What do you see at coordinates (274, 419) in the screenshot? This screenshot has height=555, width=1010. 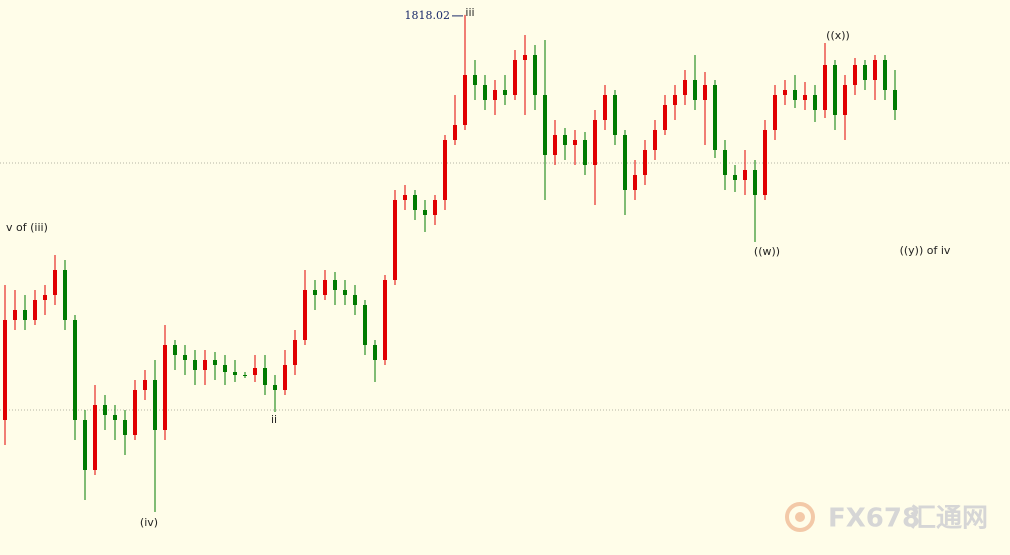 I see `wave-label: ii` at bounding box center [274, 419].